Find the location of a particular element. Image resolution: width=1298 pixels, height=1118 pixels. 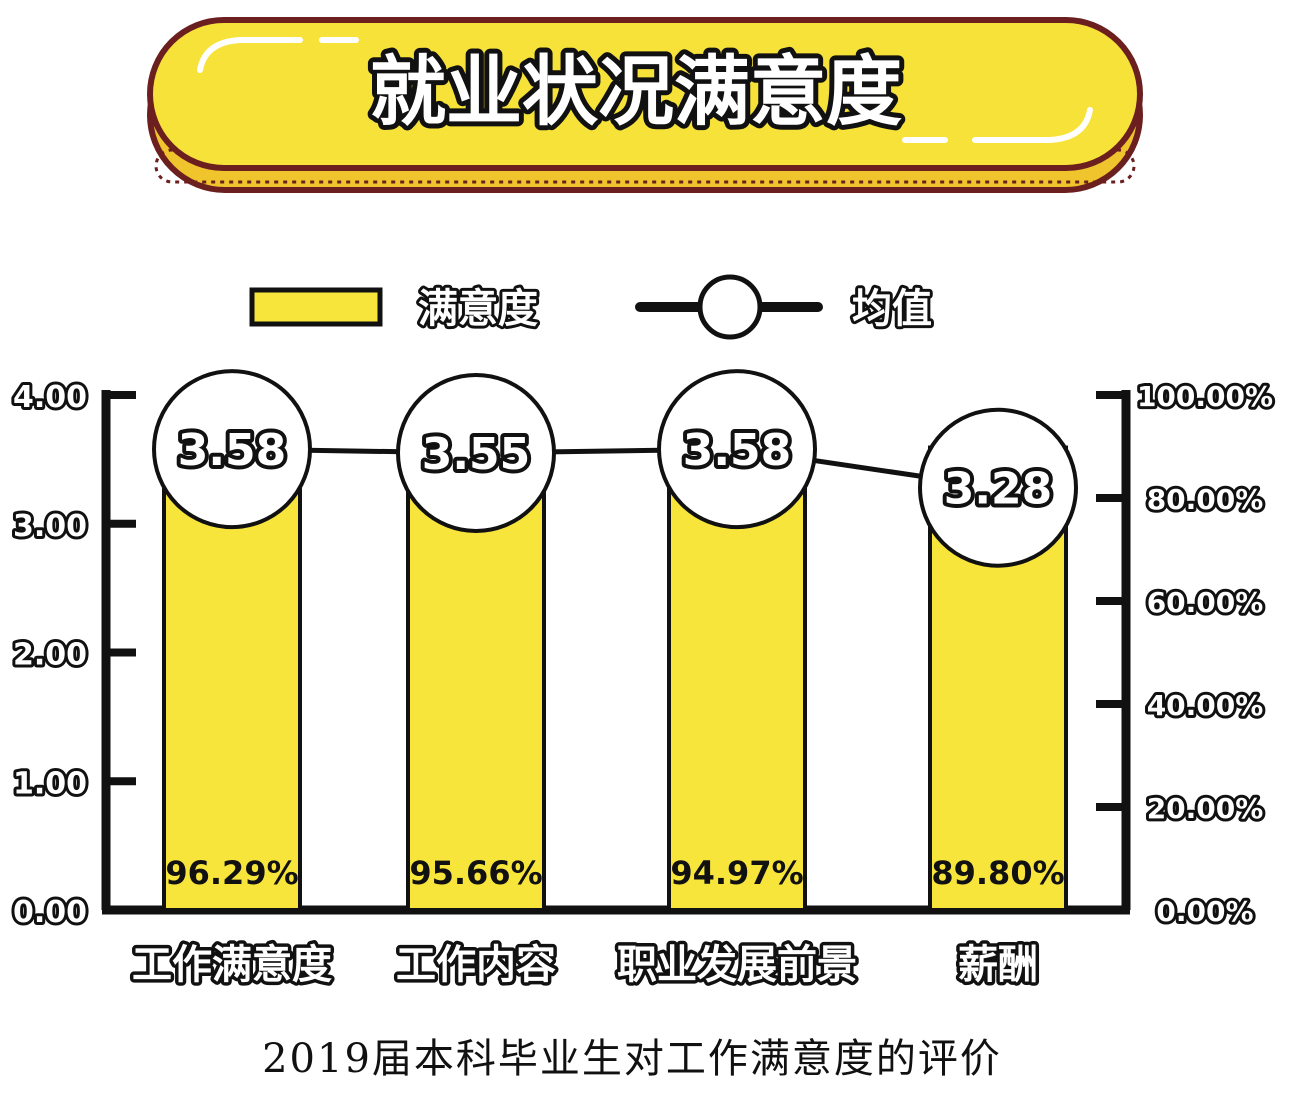

left-tick-label-2: 2.00 is located at coordinates (50, 655).